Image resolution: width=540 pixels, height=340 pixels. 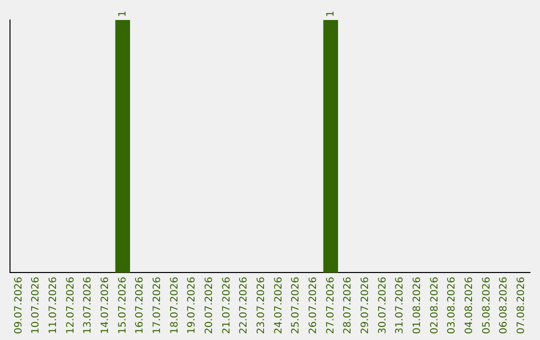 I want to click on x-tick-label: 30.07.2026, so click(x=382, y=305).